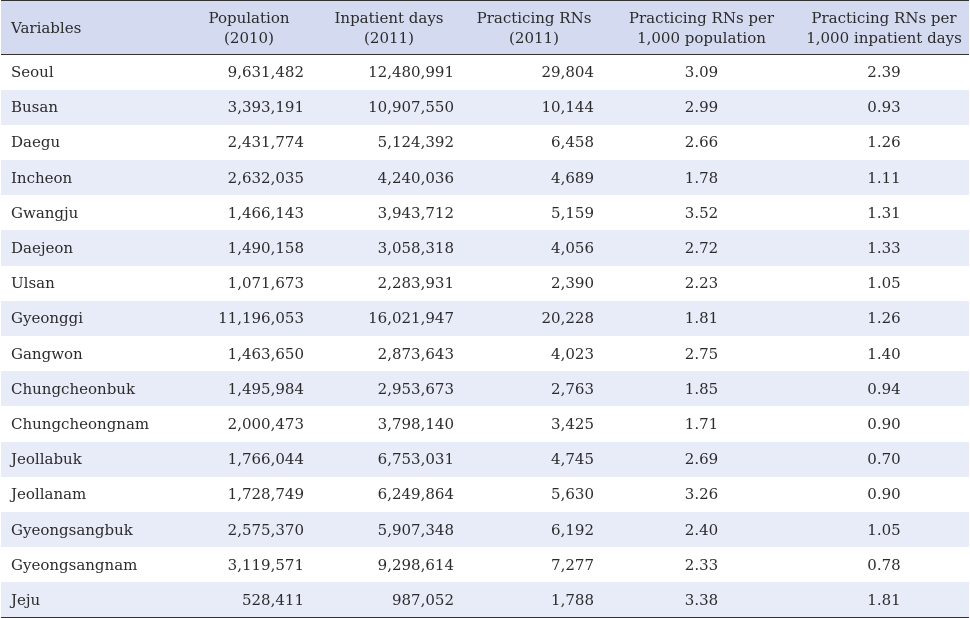  I want to click on header-rns-per-inpatient-days: Practicing RNs per 1,000 inpatient days, so click(884, 27).